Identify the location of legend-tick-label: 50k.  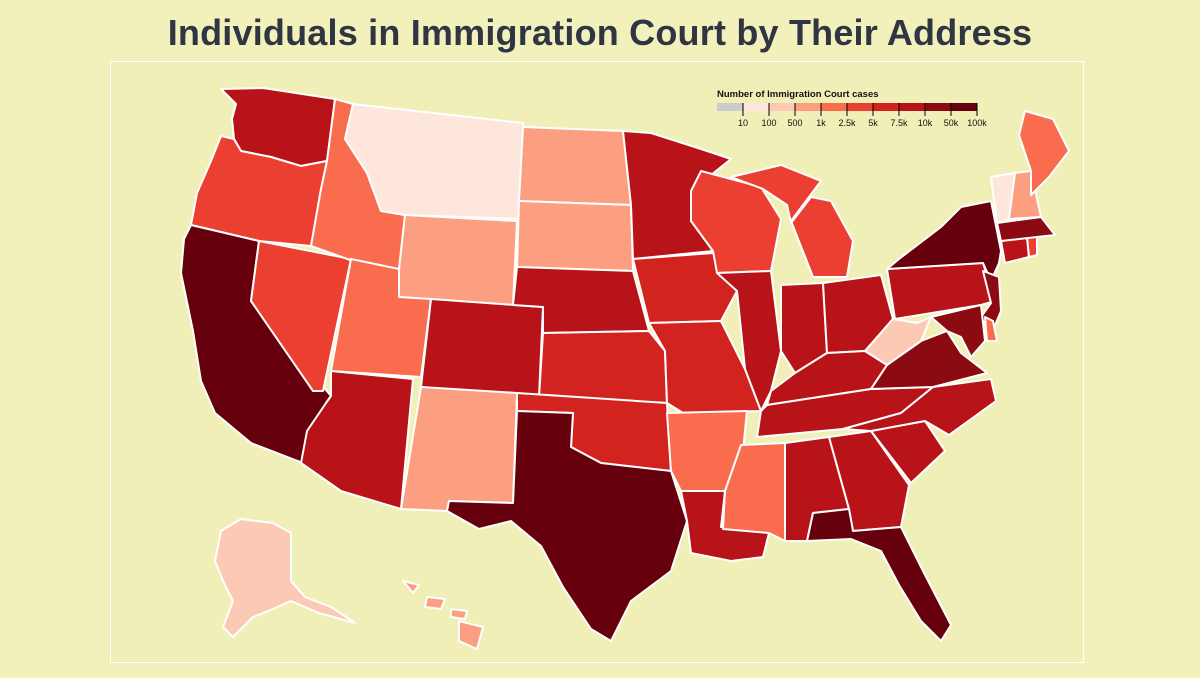
(951, 123).